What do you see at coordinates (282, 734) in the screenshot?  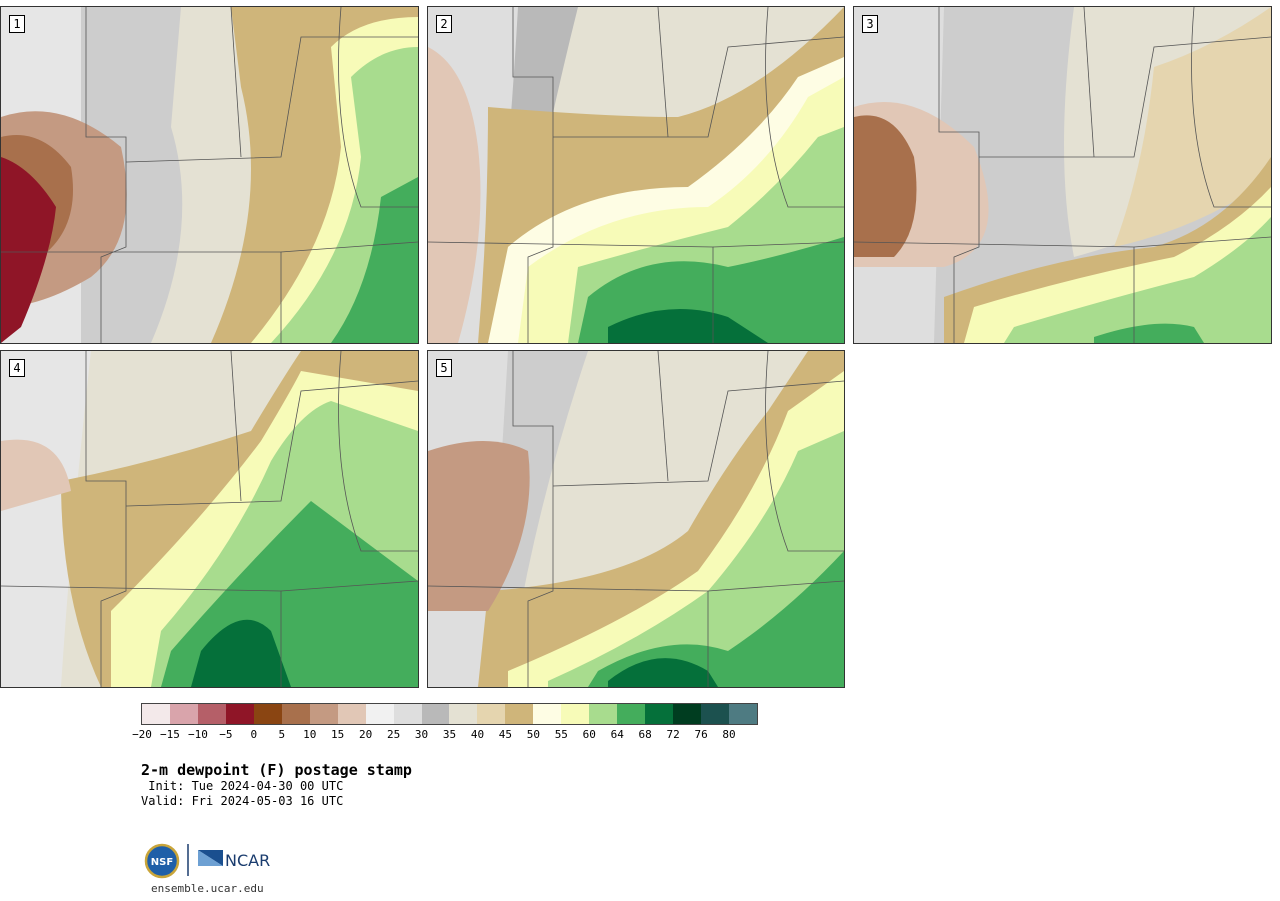 I see `colorbar-tick-label: 5` at bounding box center [282, 734].